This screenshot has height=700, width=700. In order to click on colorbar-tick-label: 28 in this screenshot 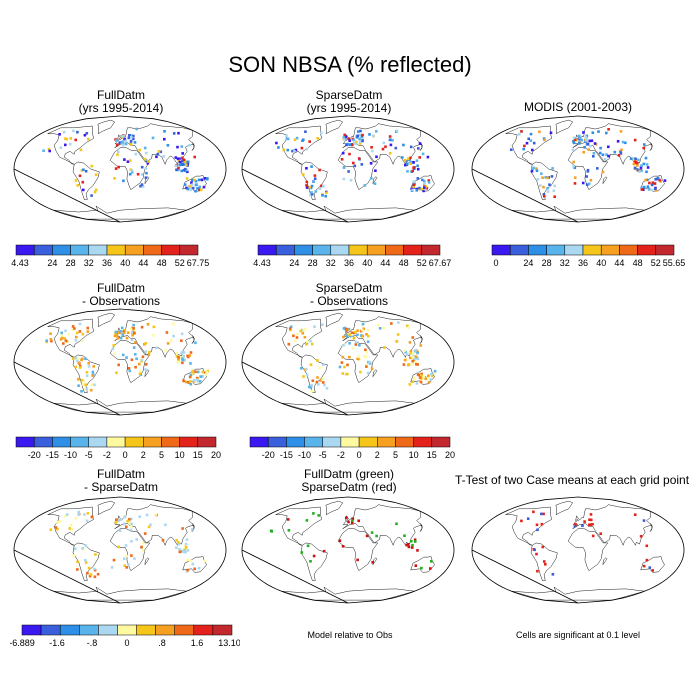, I will do `click(547, 263)`.